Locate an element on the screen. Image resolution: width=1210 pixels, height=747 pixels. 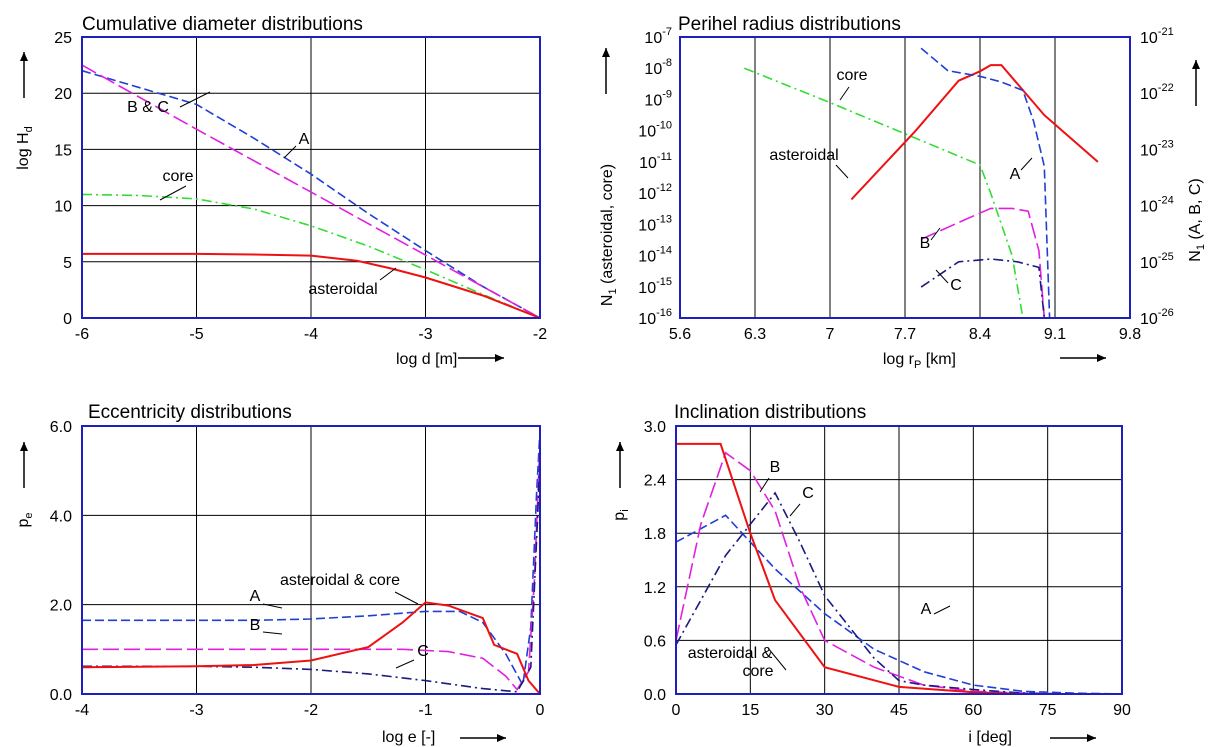
chart-title: Perihel radius distributions is located at coordinates (789, 24).